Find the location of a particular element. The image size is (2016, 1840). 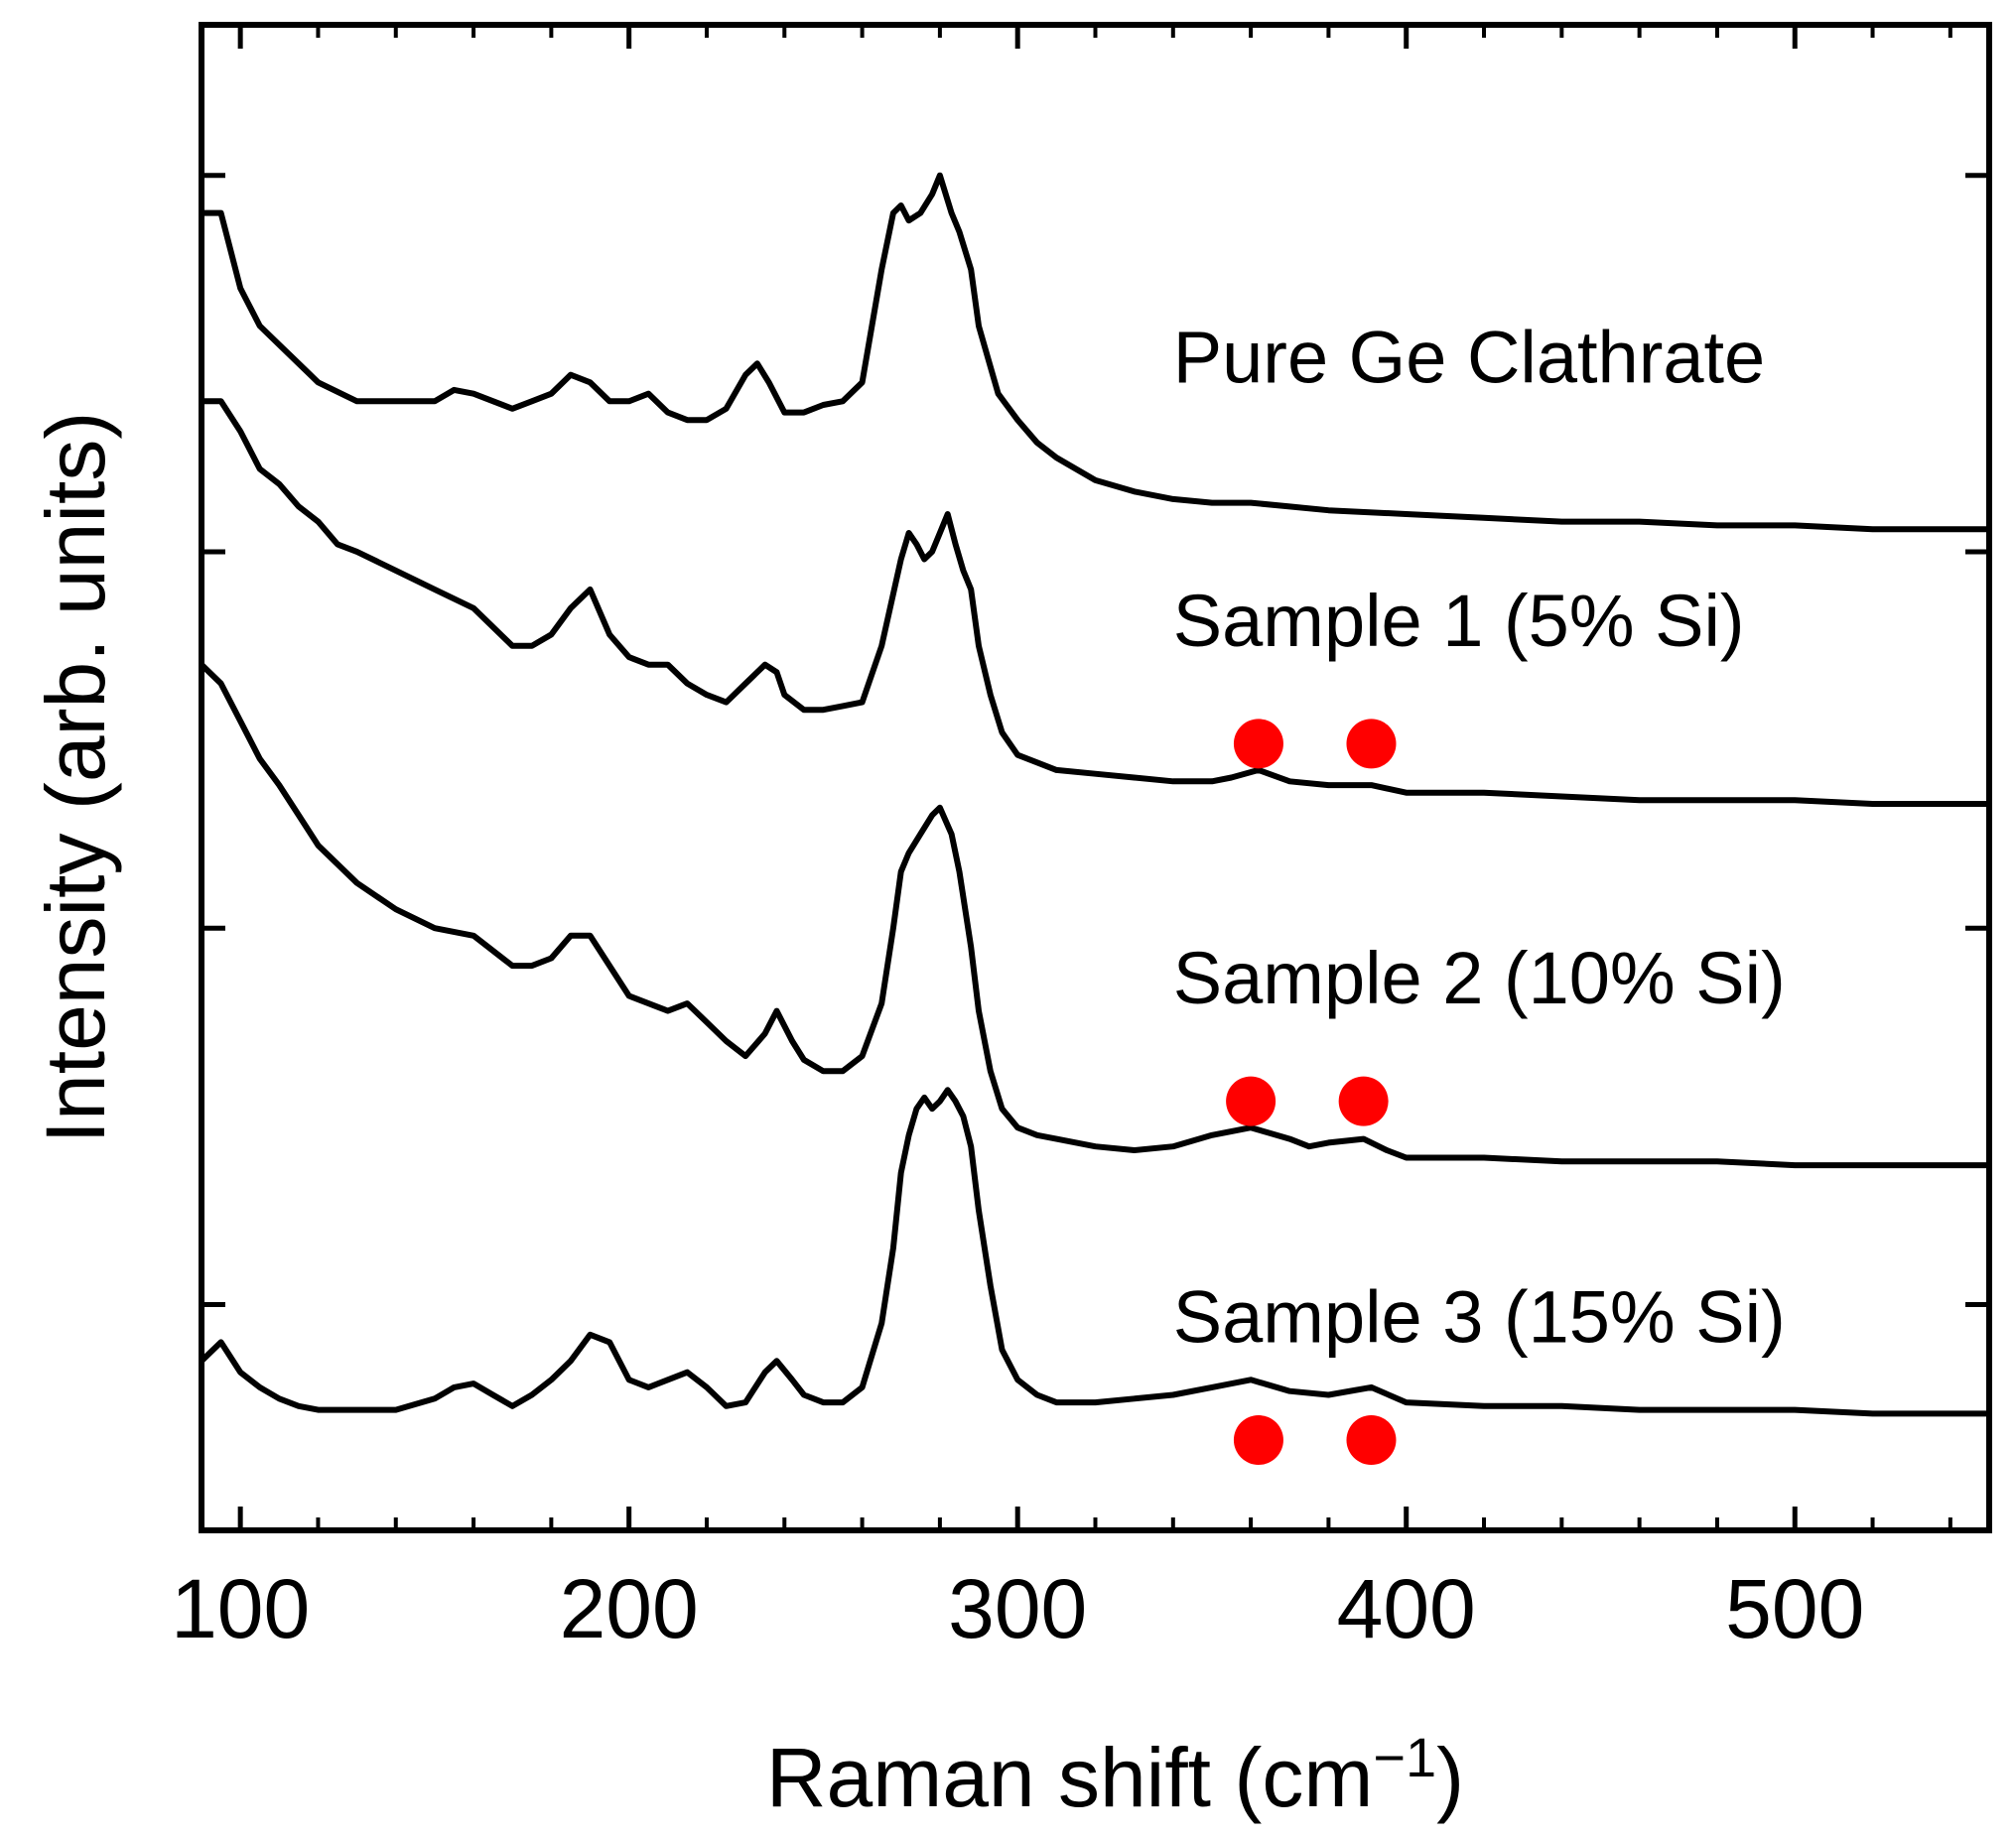

x-tick-label: 500 is located at coordinates (1795, 1608).